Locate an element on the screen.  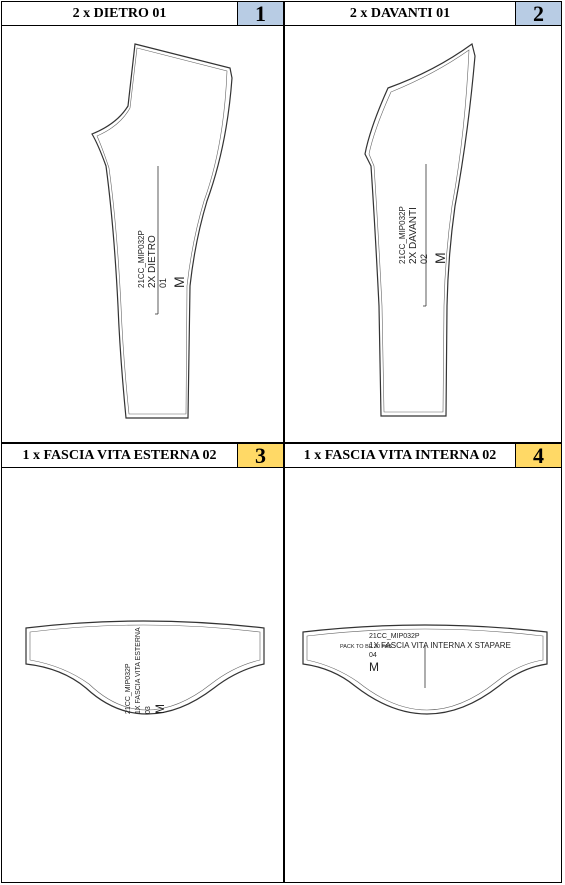
davanti-name: 2X DAVANTI is located at coordinates (413, 235).